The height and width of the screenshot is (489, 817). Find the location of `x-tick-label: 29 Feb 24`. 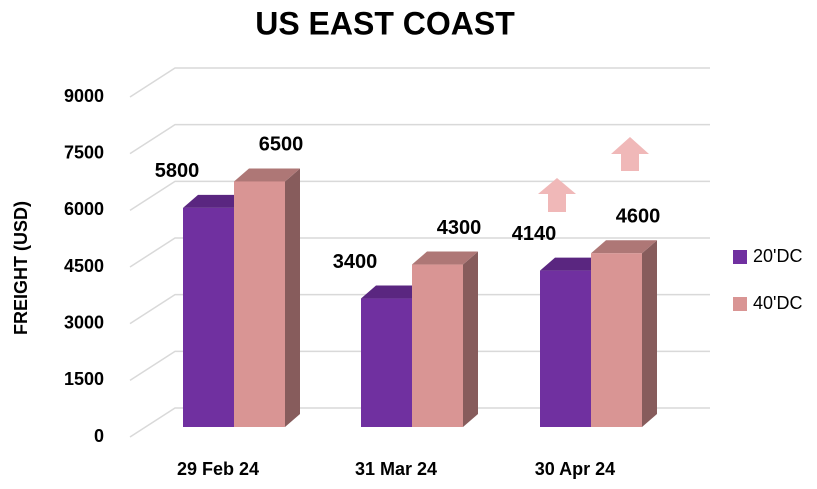

x-tick-label: 29 Feb 24 is located at coordinates (218, 469).